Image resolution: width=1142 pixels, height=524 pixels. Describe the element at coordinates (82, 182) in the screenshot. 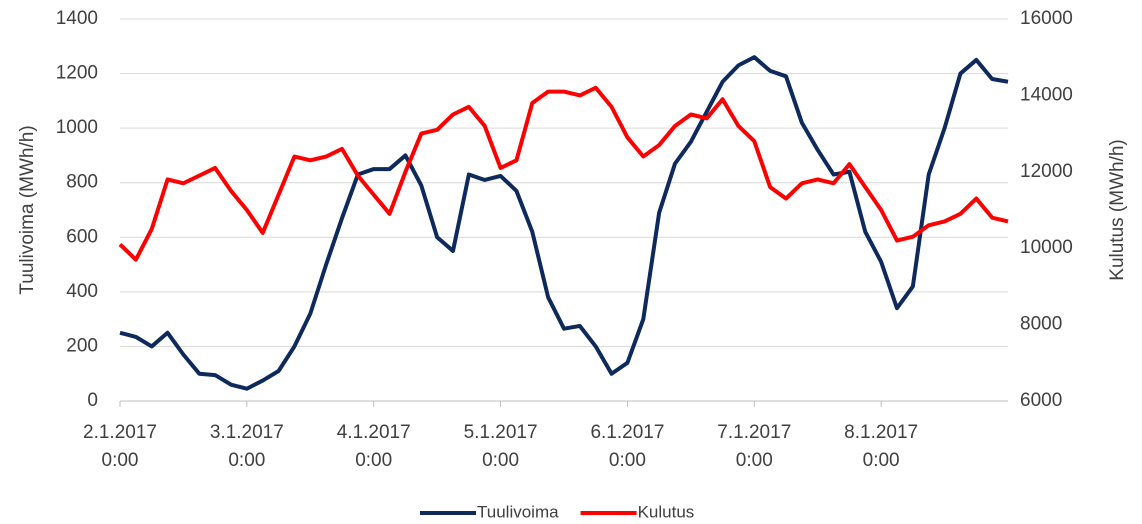

I see `y-tick-label: 800` at that location.